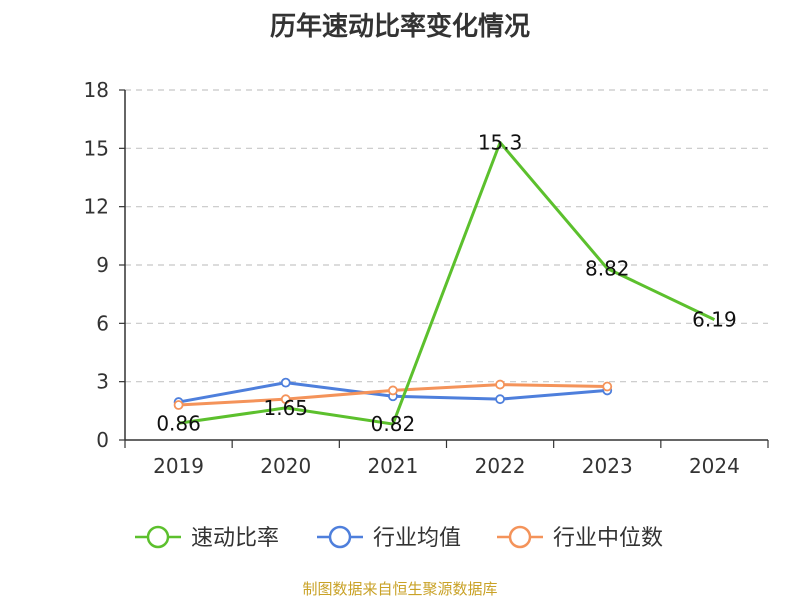 The image size is (800, 600). What do you see at coordinates (607, 466) in the screenshot?
I see `x-tick-label: 2023` at bounding box center [607, 466].